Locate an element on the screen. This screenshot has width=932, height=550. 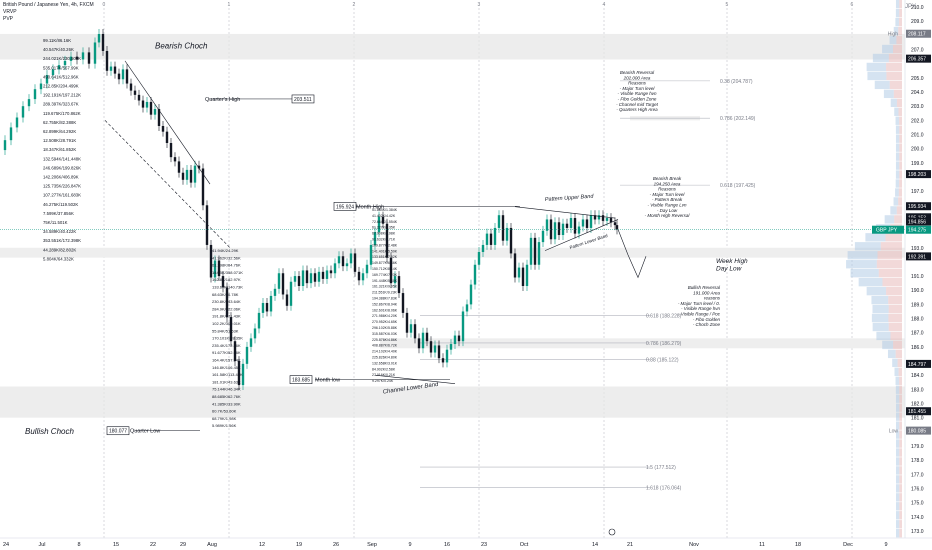
price-tick: 199.0 is located at coordinates (917, 164).